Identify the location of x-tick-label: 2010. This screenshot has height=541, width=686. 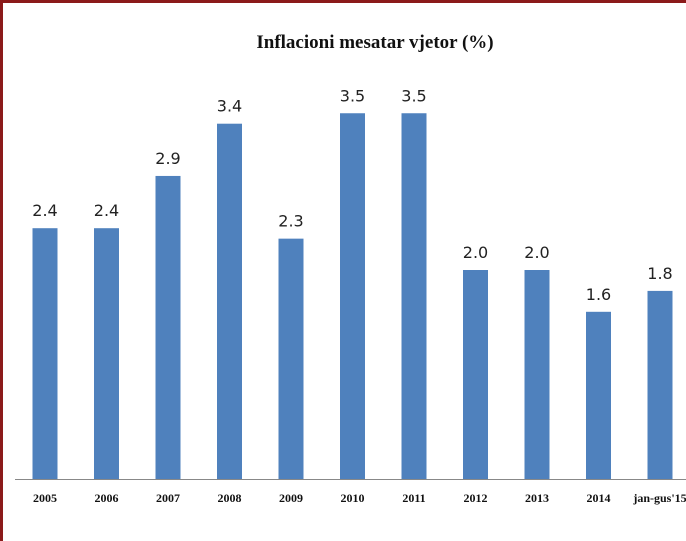
(353, 498).